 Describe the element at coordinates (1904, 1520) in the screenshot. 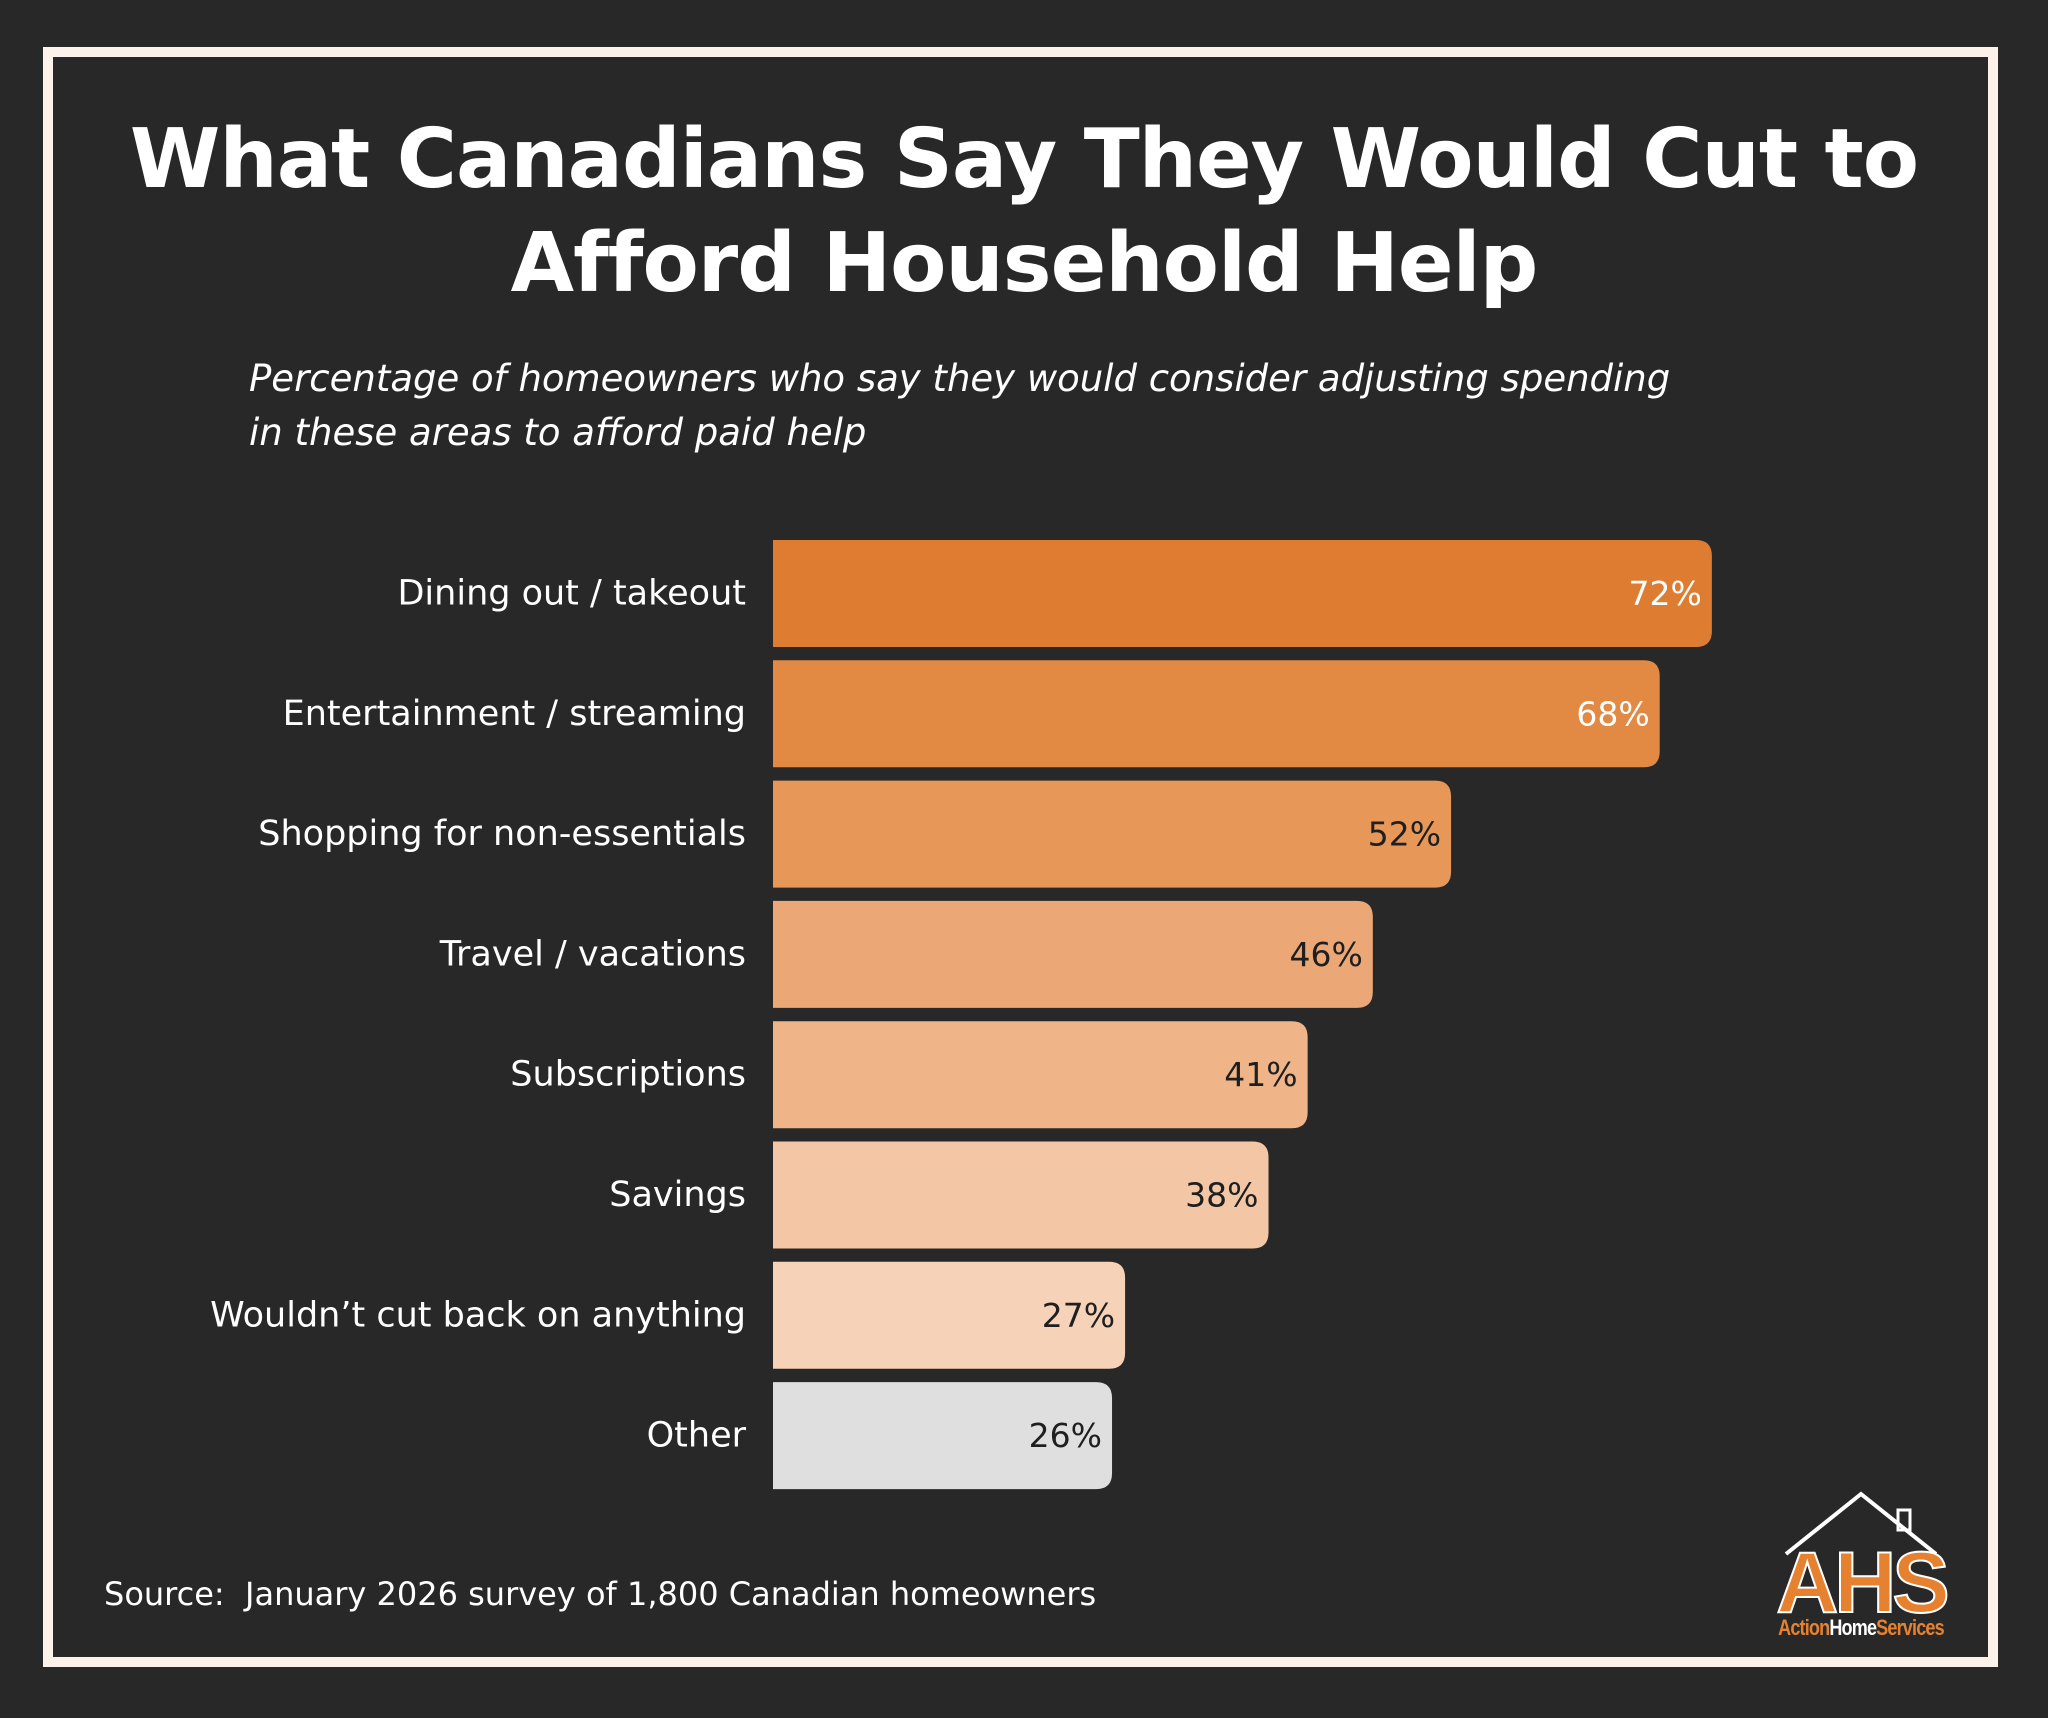

I see `logo-chimney-icon` at that location.